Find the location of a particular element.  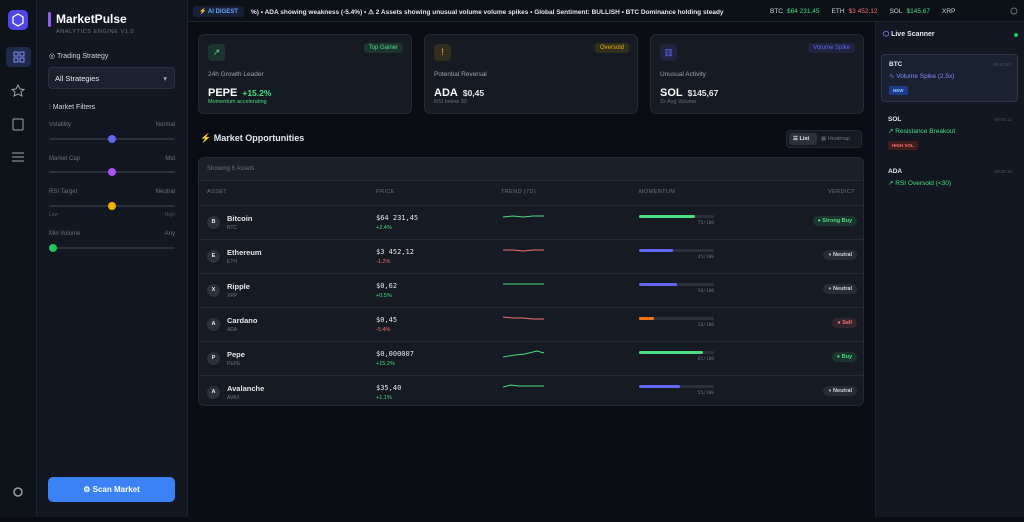

view-list: ☰ List is located at coordinates (803, 139).